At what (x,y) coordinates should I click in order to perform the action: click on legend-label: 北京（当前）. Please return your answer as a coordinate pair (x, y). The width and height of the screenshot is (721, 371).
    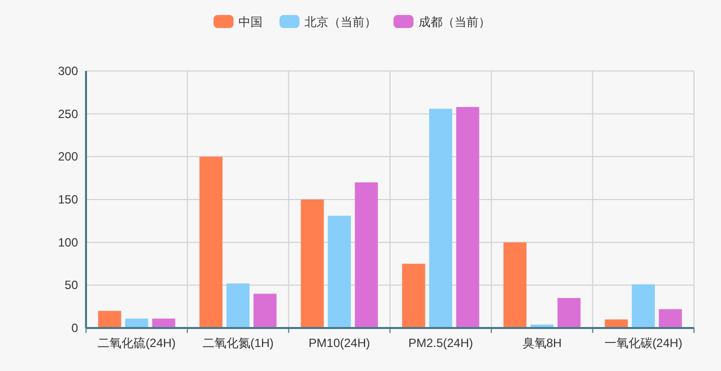
    Looking at the image, I should click on (340, 22).